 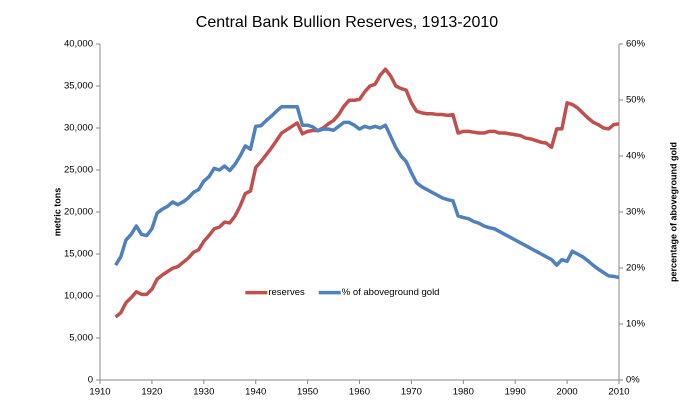 What do you see at coordinates (78, 212) in the screenshot?
I see `y-tick-label: 20,000` at bounding box center [78, 212].